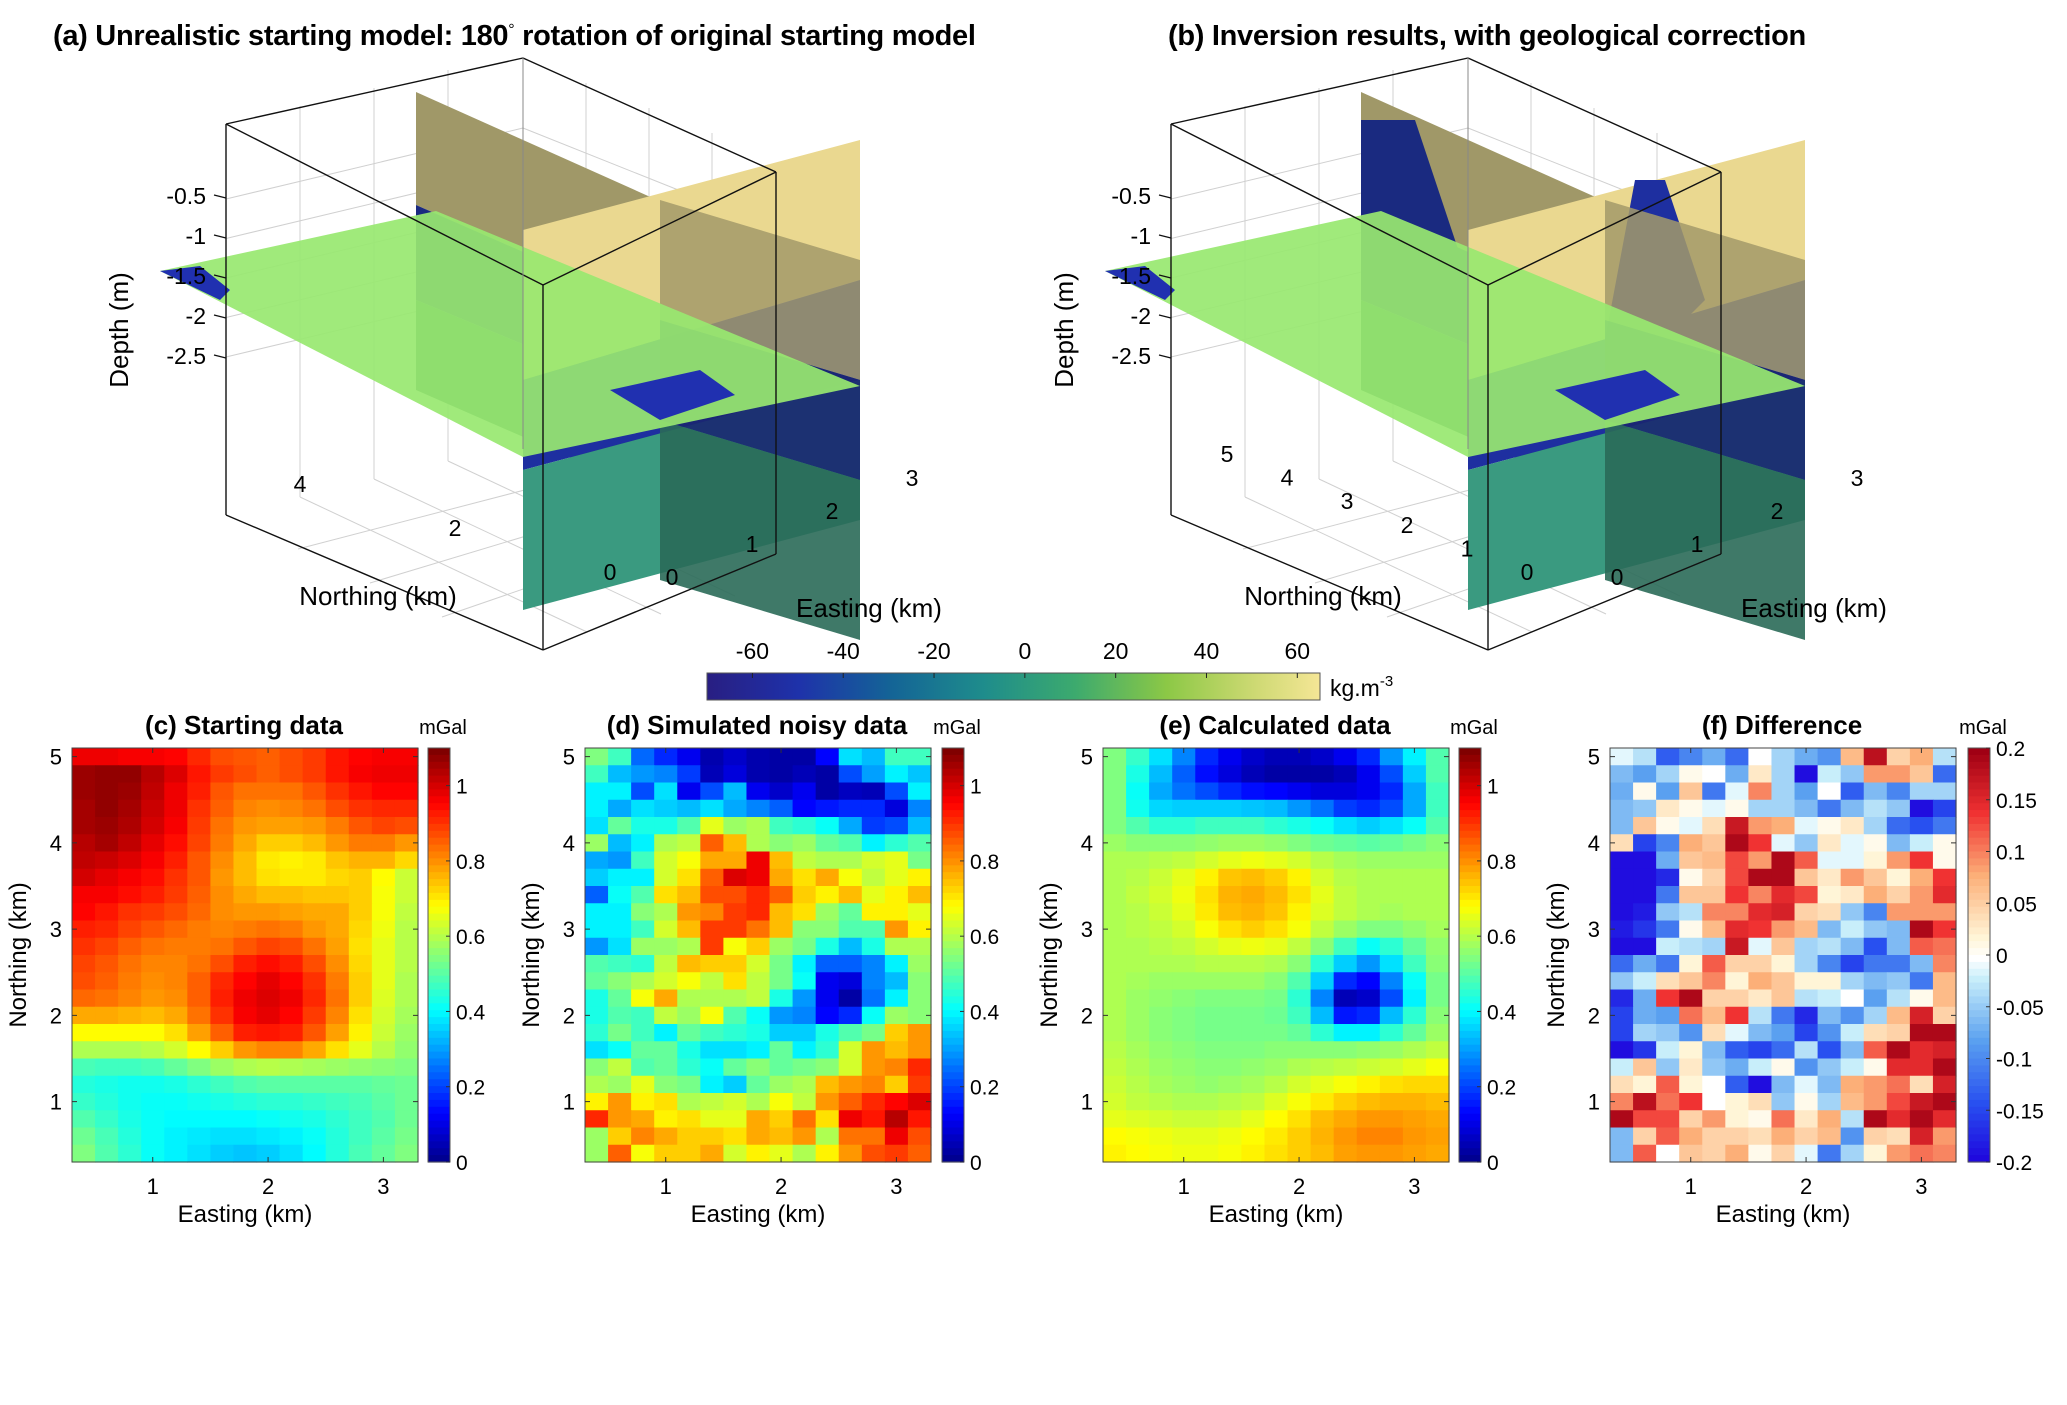 The image size is (2067, 1405). Describe the element at coordinates (1594, 843) in the screenshot. I see `y-tick-label: 4` at that location.